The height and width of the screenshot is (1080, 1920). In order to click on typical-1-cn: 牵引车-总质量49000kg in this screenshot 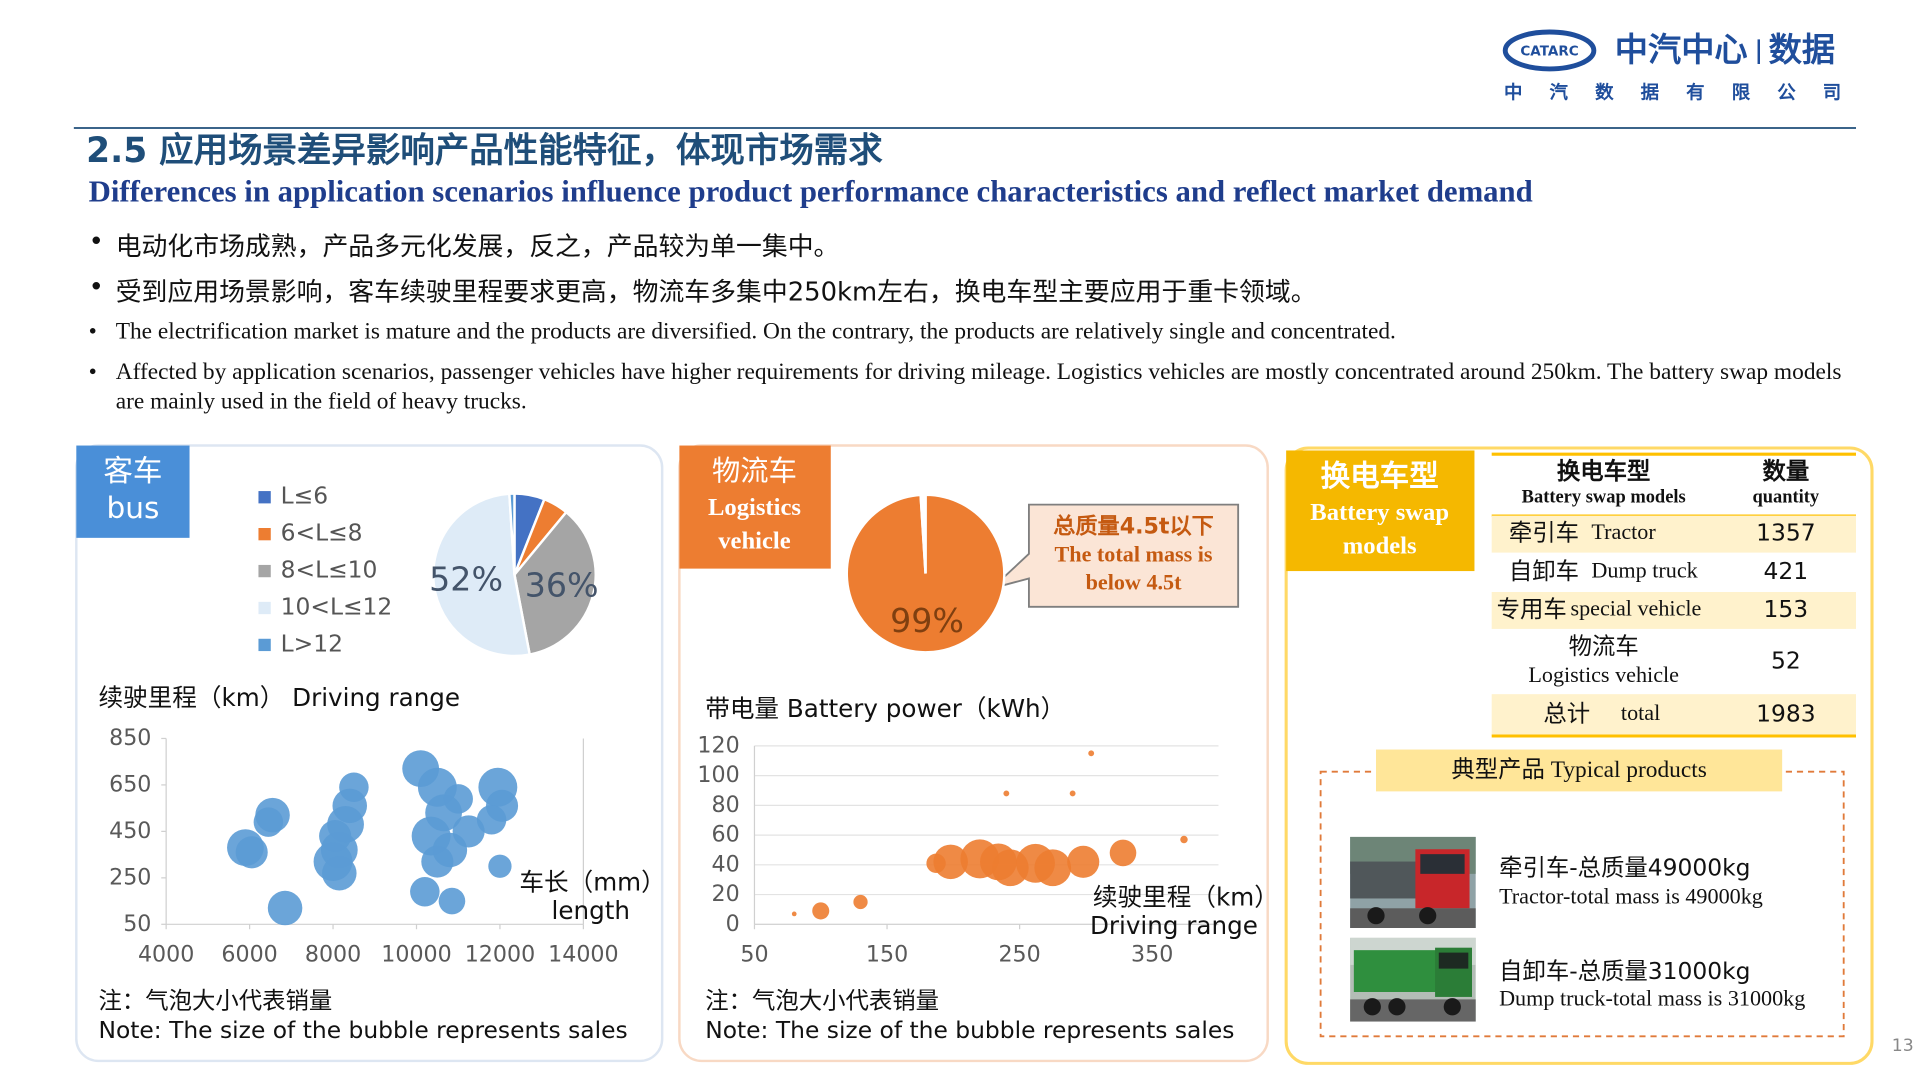, I will do `click(1624, 867)`.